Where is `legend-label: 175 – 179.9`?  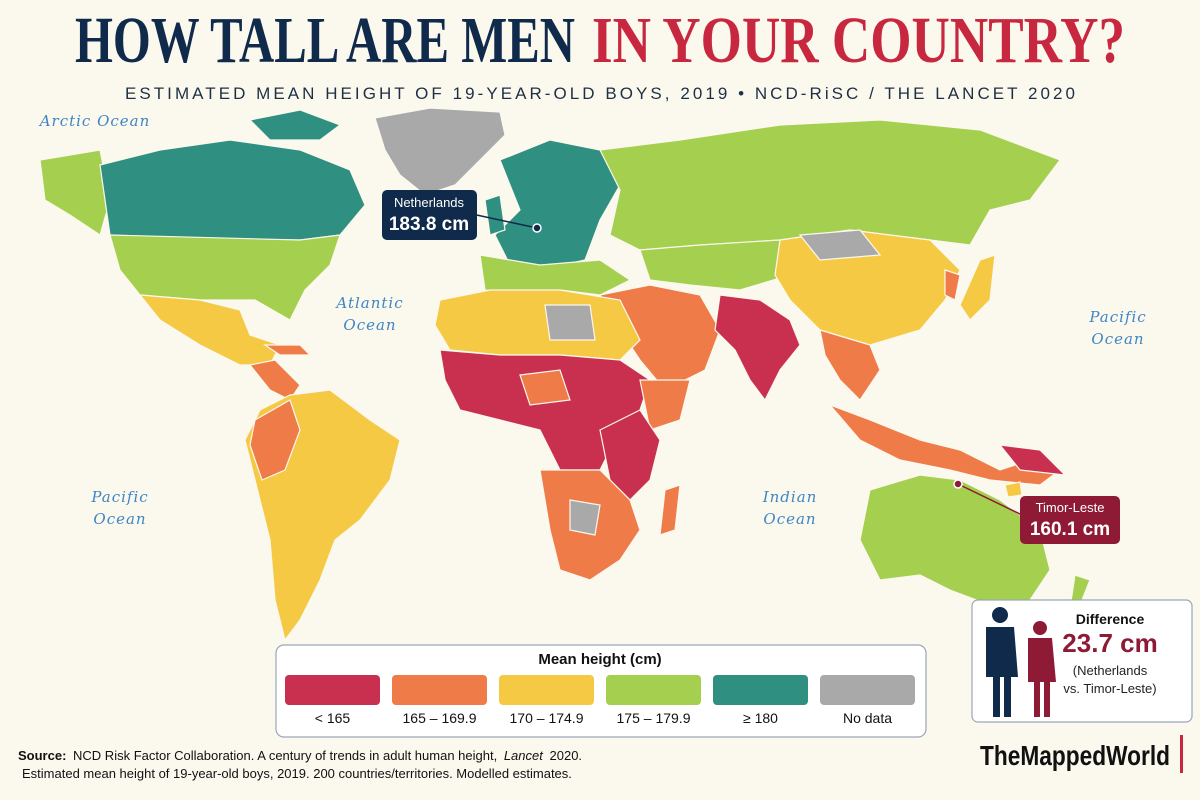 legend-label: 175 – 179.9 is located at coordinates (654, 718).